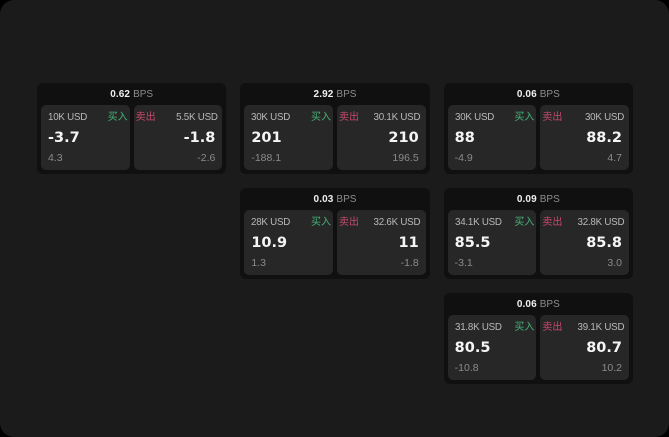 Image resolution: width=669 pixels, height=437 pixels. Describe the element at coordinates (323, 94) in the screenshot. I see `bps-value: 2.92` at that location.